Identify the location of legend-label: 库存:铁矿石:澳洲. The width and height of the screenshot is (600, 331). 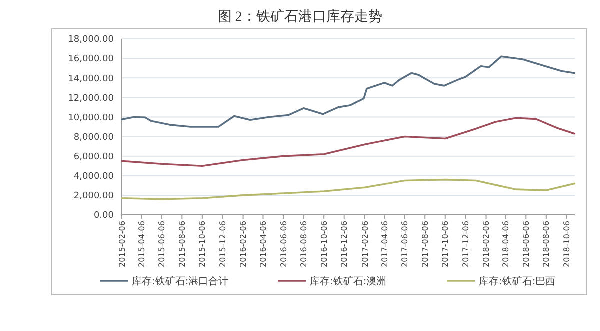
(348, 282).